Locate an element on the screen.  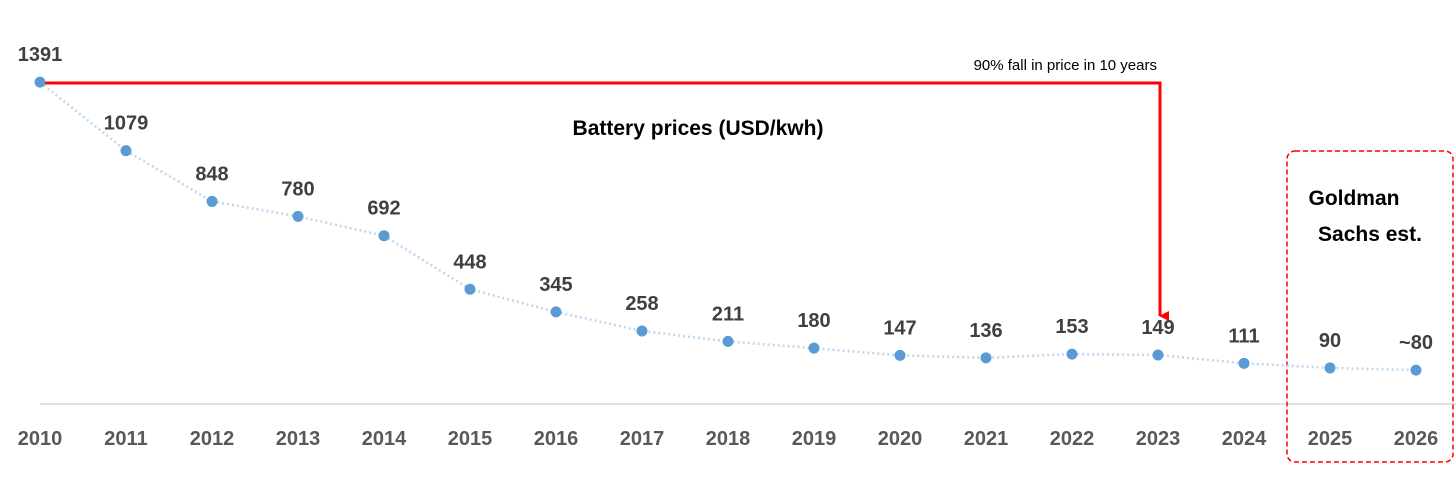
data-label-2024: 111 is located at coordinates (1243, 336).